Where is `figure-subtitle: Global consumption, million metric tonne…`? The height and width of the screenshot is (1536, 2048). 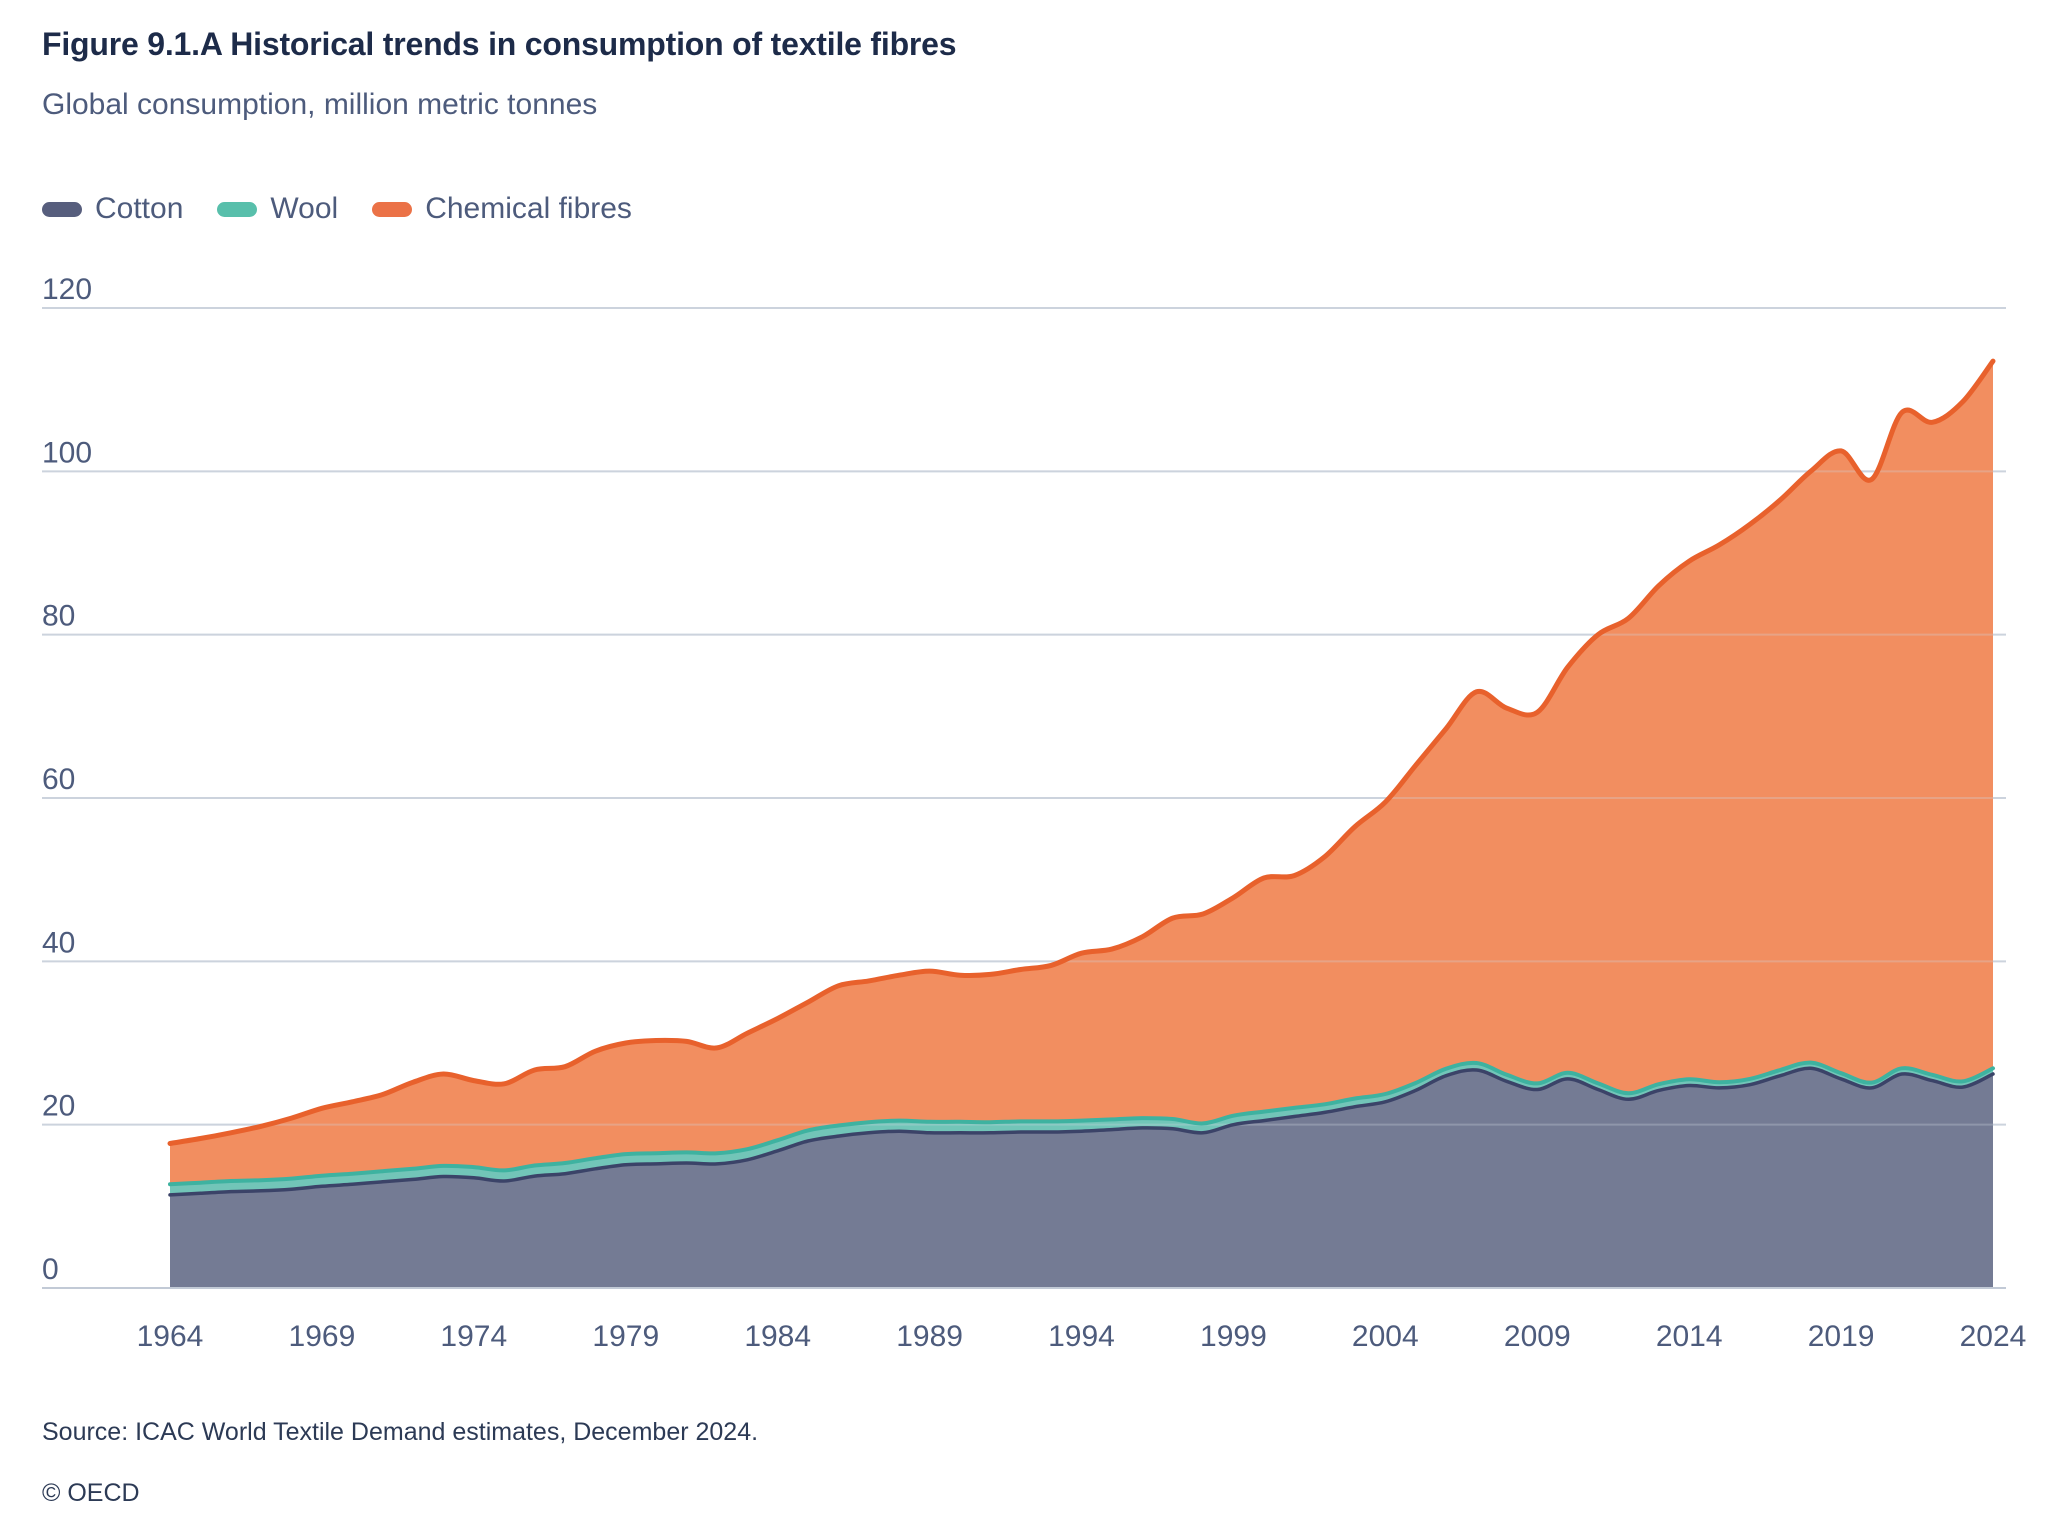
figure-subtitle: Global consumption, million metric tonne… is located at coordinates (320, 104).